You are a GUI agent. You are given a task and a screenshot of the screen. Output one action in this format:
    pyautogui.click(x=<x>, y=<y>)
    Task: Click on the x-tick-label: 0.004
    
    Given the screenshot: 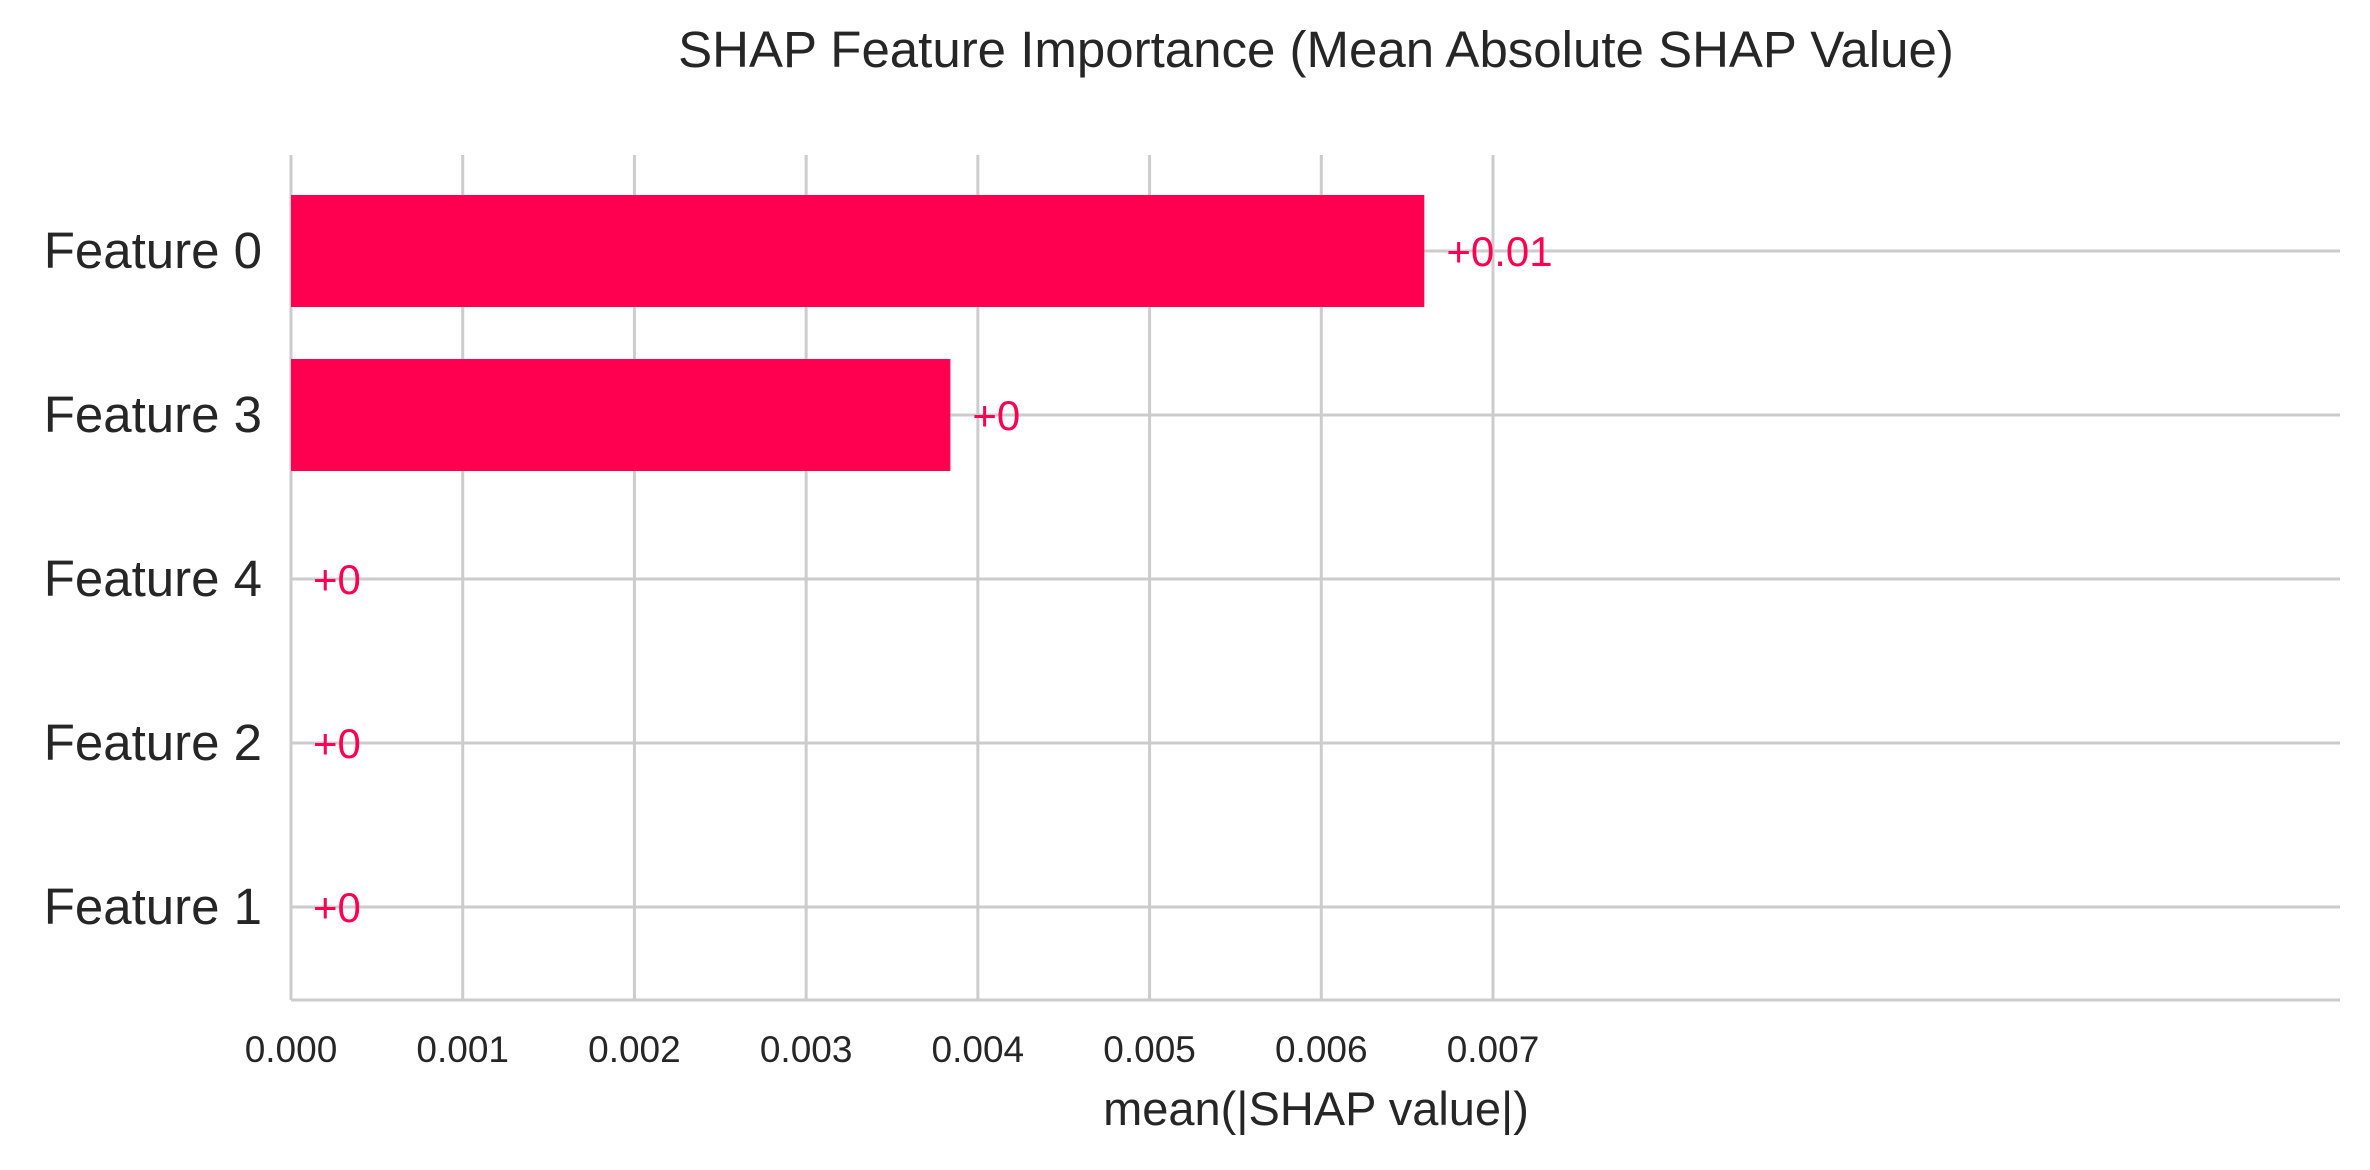 What is the action you would take?
    pyautogui.click(x=978, y=1049)
    